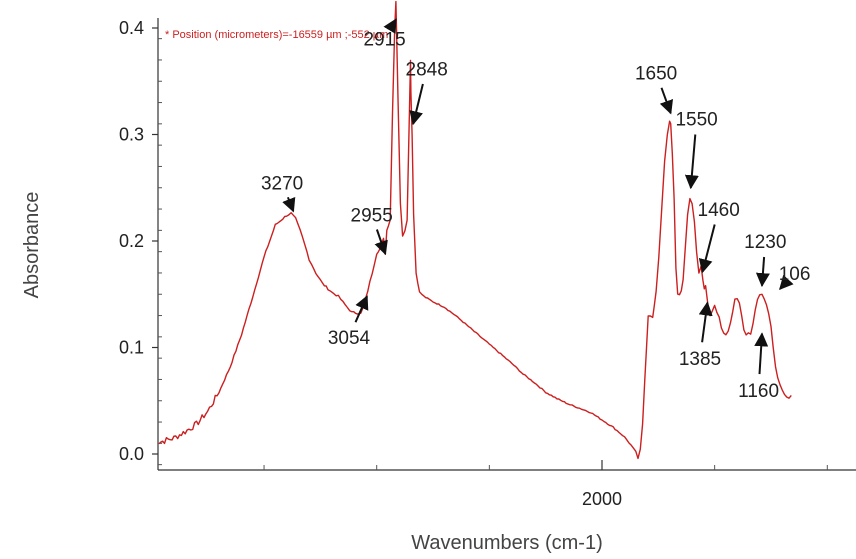 The width and height of the screenshot is (856, 559). I want to click on peak-label: 2848, so click(427, 70).